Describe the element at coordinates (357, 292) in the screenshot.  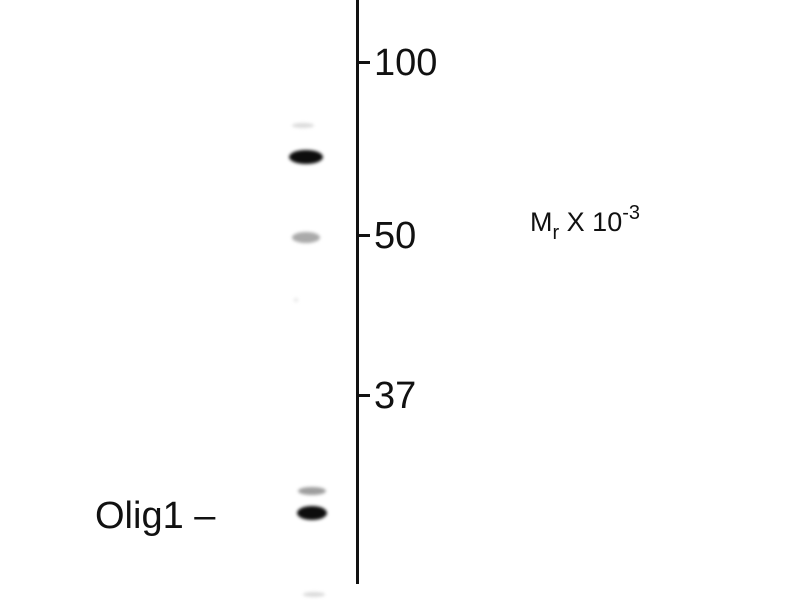
I see `marker-axis-line` at that location.